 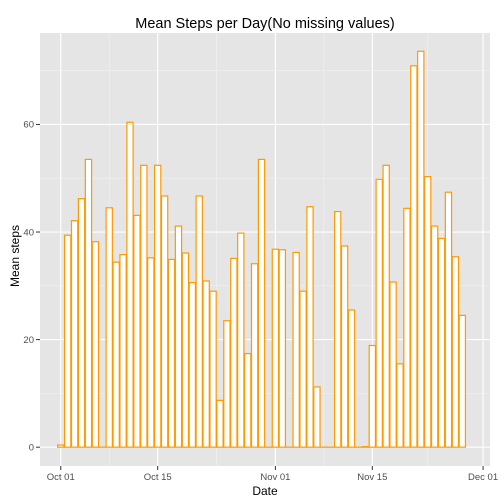 I want to click on y-axis-title: Mean steps, so click(x=15, y=256).